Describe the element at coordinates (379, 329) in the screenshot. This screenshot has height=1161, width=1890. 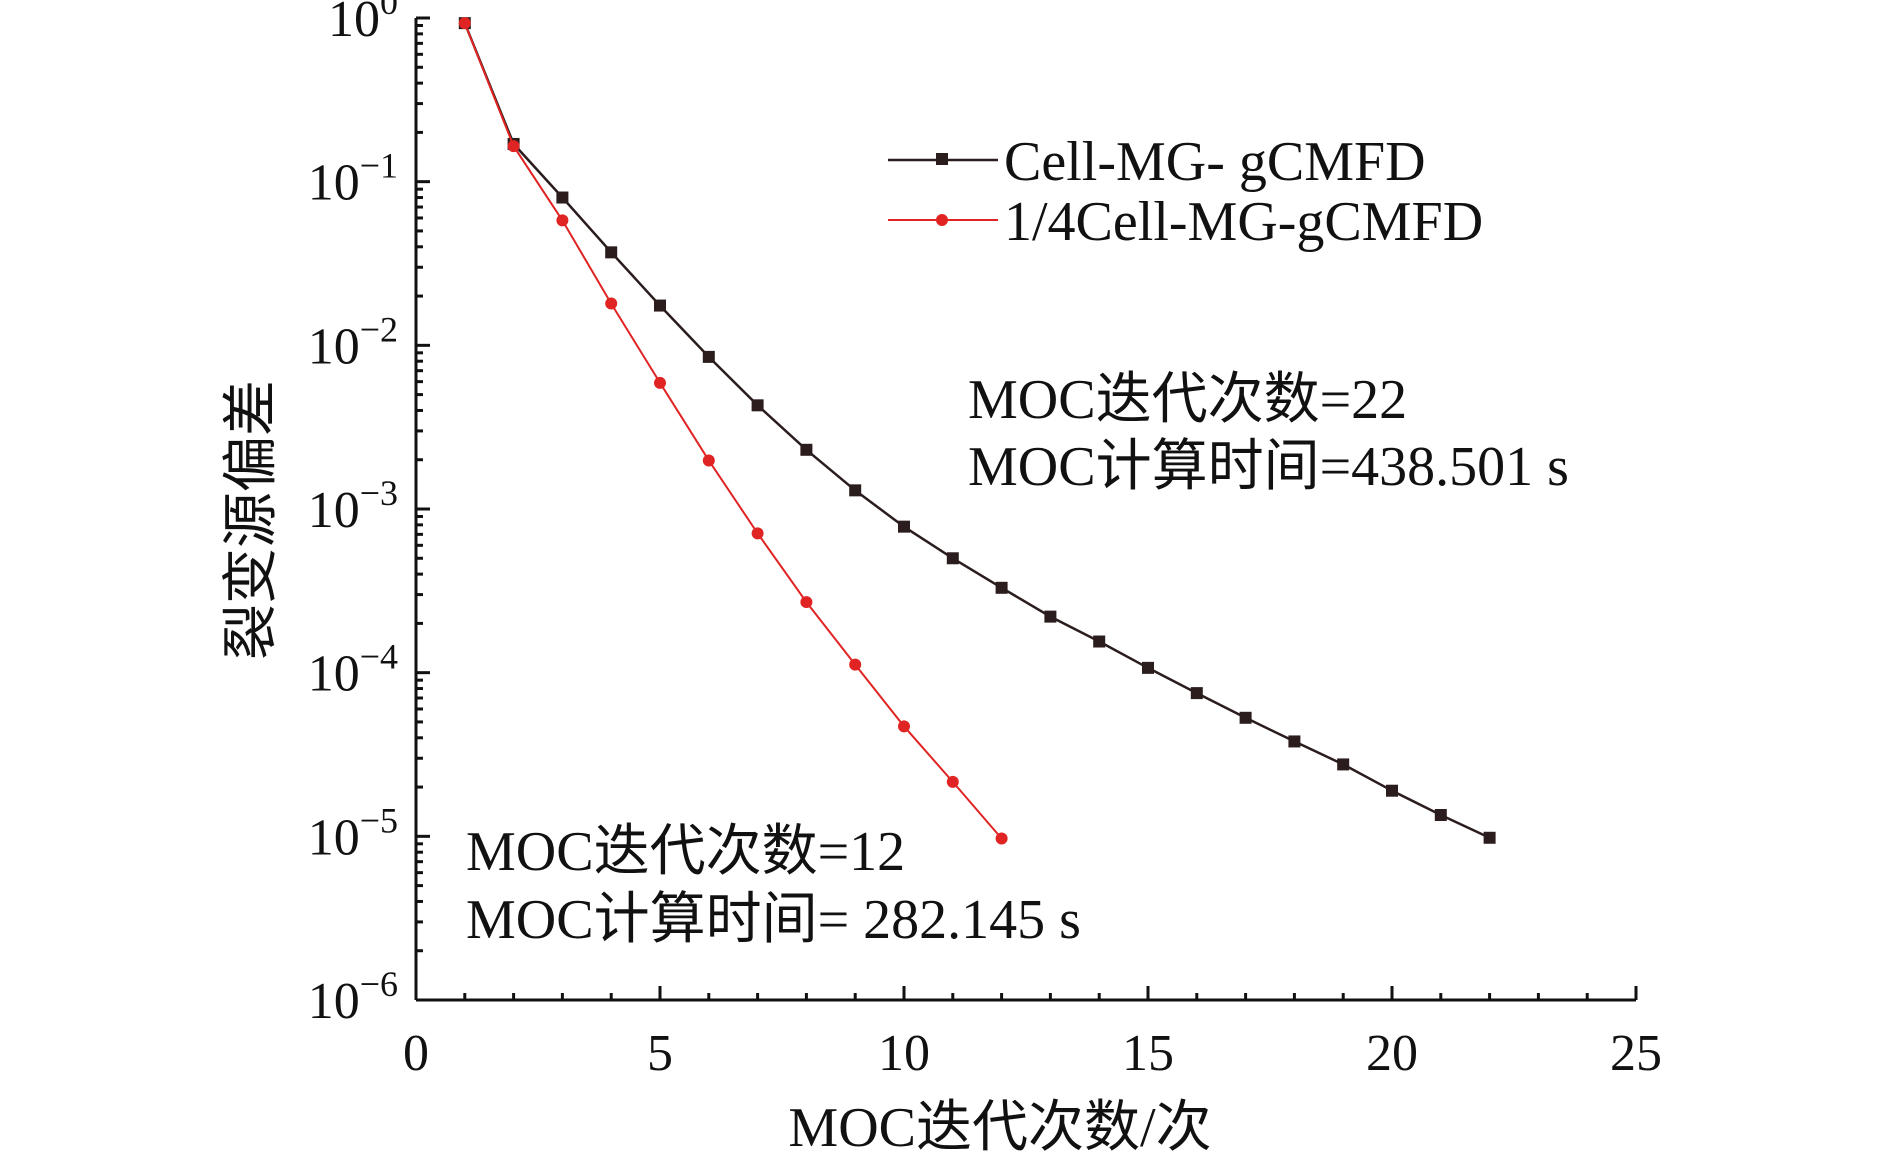
I see `y-tick-exponent: −2` at that location.